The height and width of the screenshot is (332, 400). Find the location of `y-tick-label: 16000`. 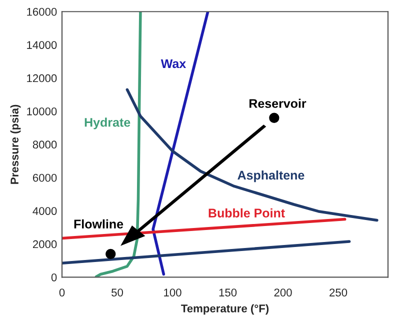

y-tick-label: 16000 is located at coordinates (42, 12).